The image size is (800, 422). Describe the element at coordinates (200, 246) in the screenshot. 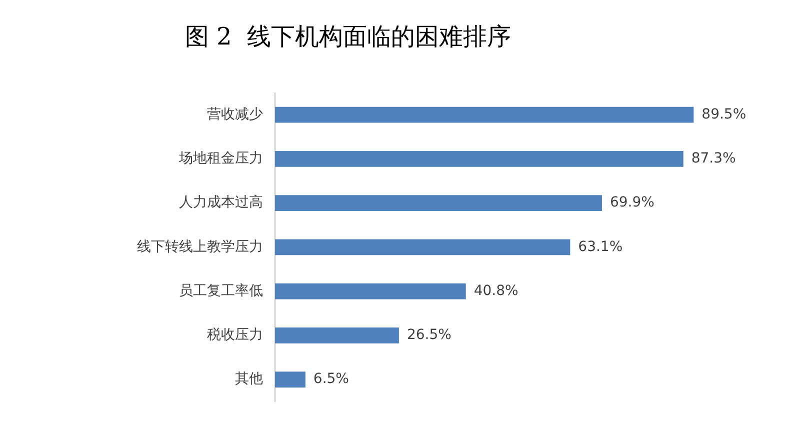

I see `y-tick-label: 线下转线上教学压力` at that location.